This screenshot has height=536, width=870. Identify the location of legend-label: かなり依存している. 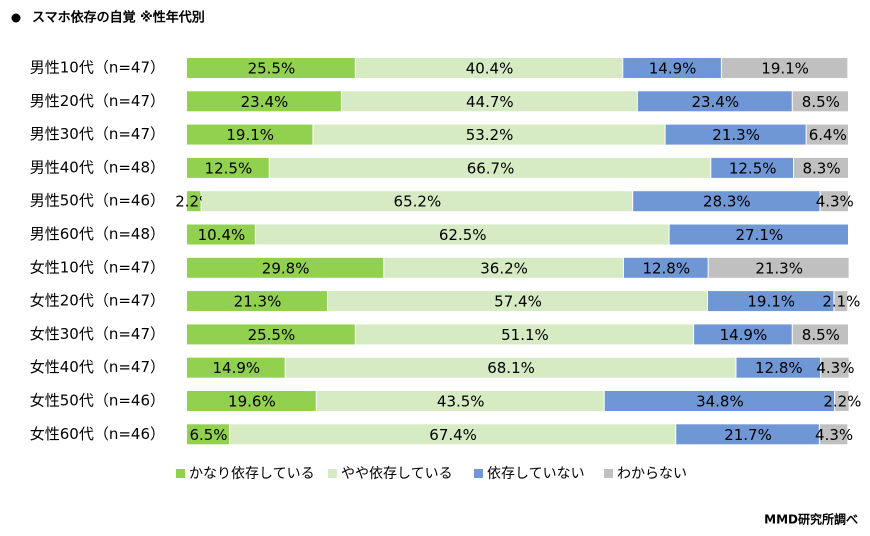
(252, 474).